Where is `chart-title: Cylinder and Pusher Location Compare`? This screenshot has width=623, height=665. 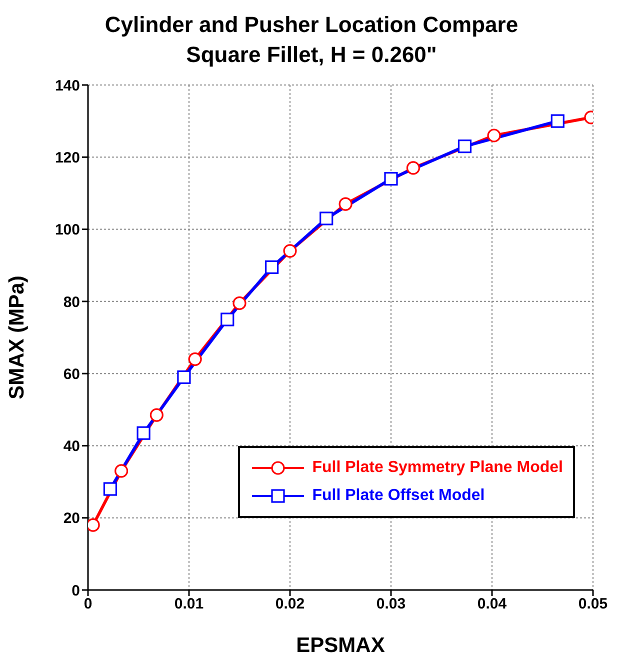
chart-title: Cylinder and Pusher Location Compare is located at coordinates (312, 25).